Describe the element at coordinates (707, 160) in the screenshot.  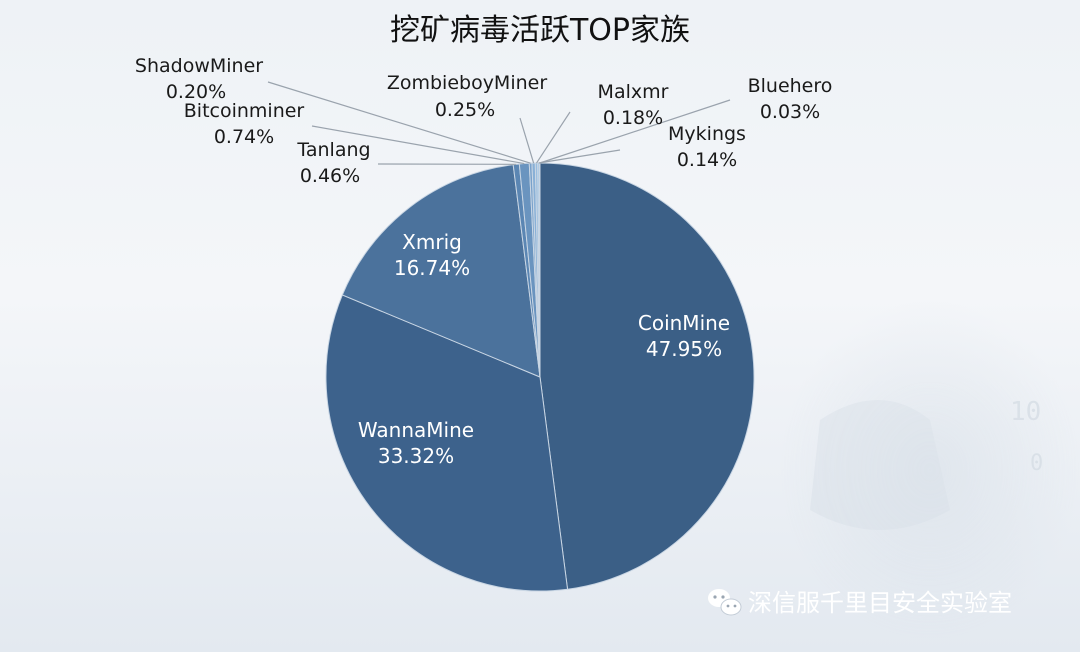
I see `slice-label-percent: 0.14%` at that location.